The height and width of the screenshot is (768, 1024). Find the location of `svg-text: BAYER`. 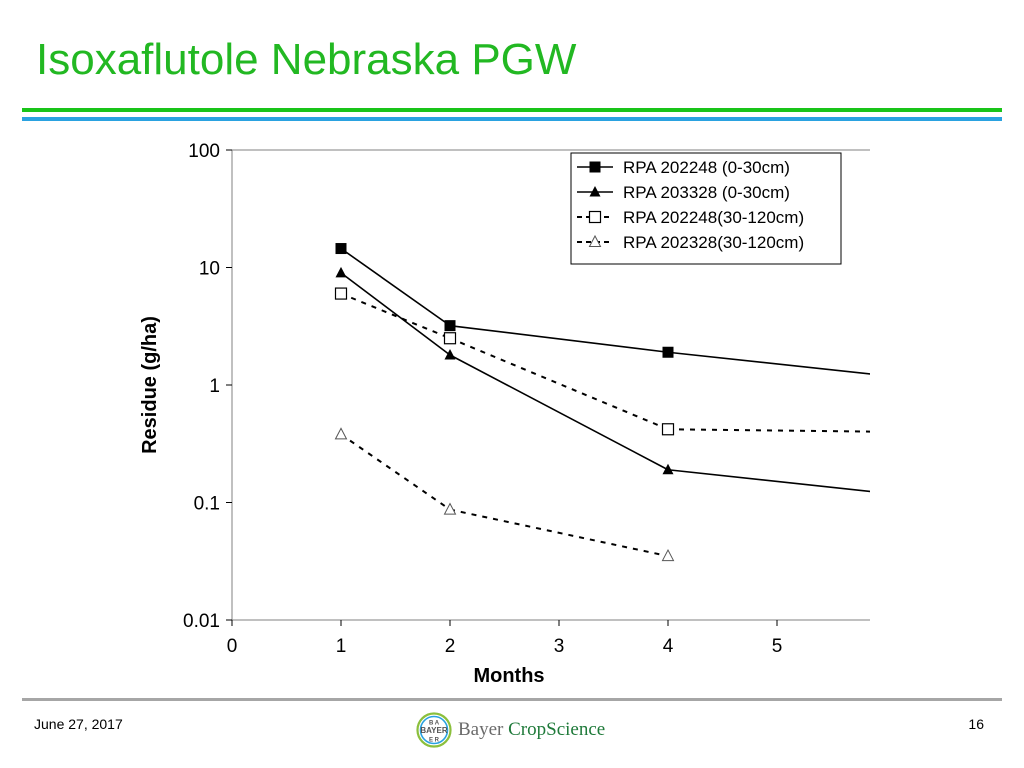

svg-text: BAYER is located at coordinates (433, 730).